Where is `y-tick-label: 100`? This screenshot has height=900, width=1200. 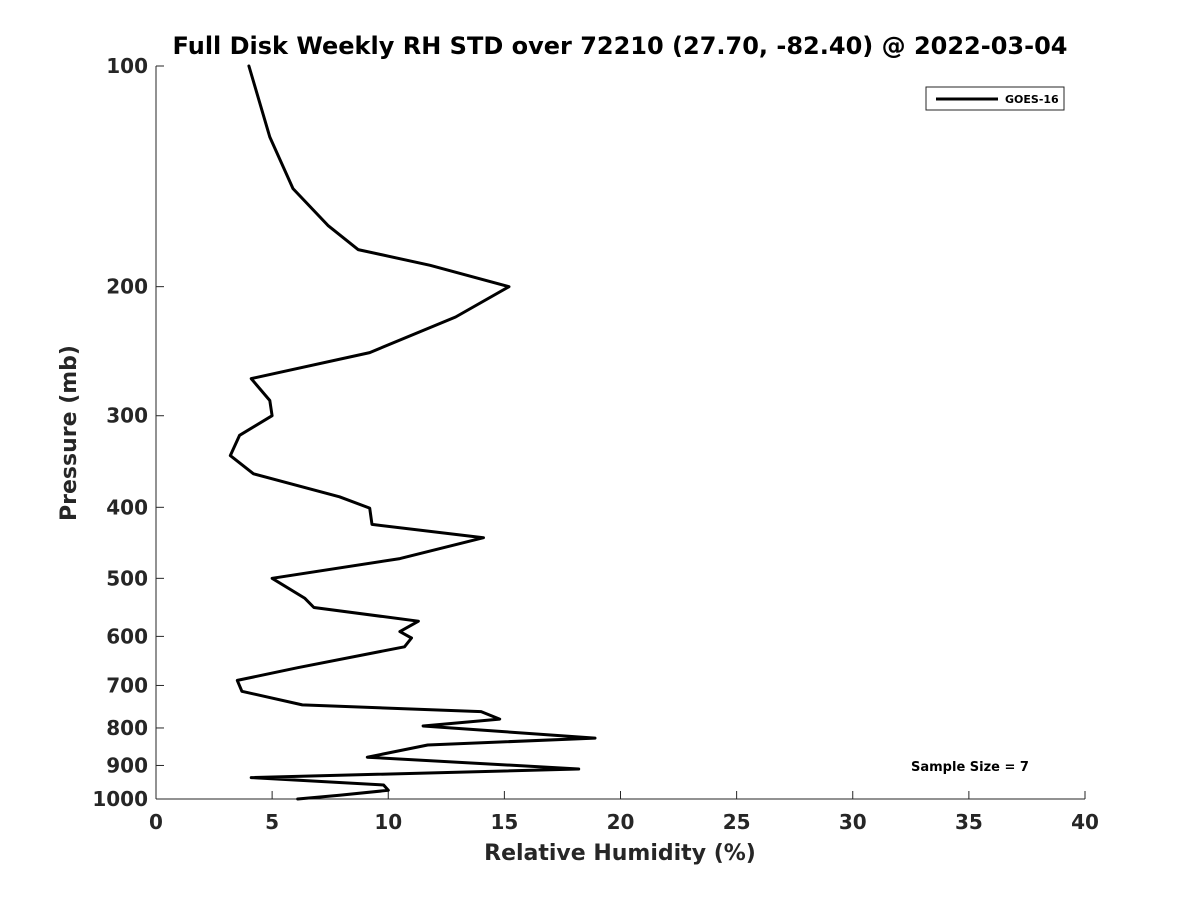
y-tick-label: 100 is located at coordinates (127, 66).